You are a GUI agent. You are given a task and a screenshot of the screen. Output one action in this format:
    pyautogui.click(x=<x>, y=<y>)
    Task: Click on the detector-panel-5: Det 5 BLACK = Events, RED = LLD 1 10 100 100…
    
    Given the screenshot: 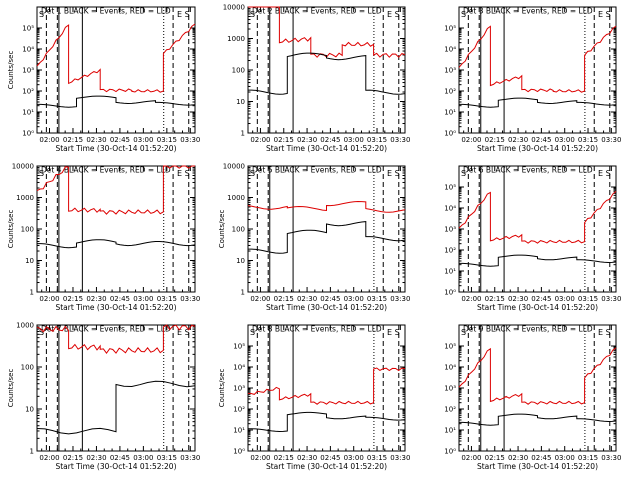 What is the action you would take?
    pyautogui.click(x=314, y=238)
    